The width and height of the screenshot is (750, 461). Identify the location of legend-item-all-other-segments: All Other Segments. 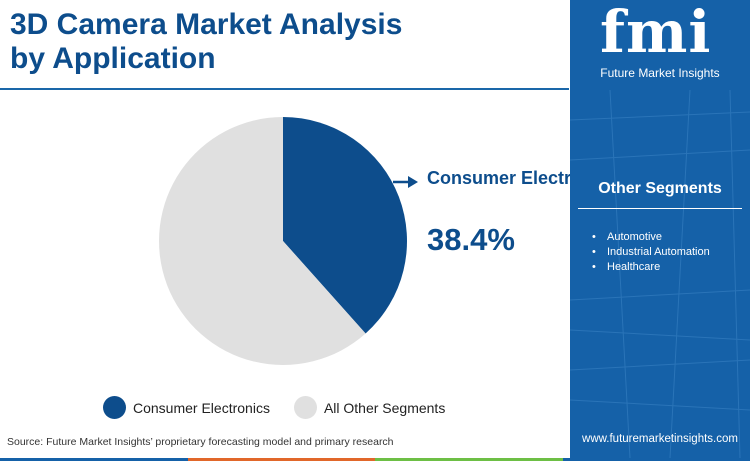
(369, 407).